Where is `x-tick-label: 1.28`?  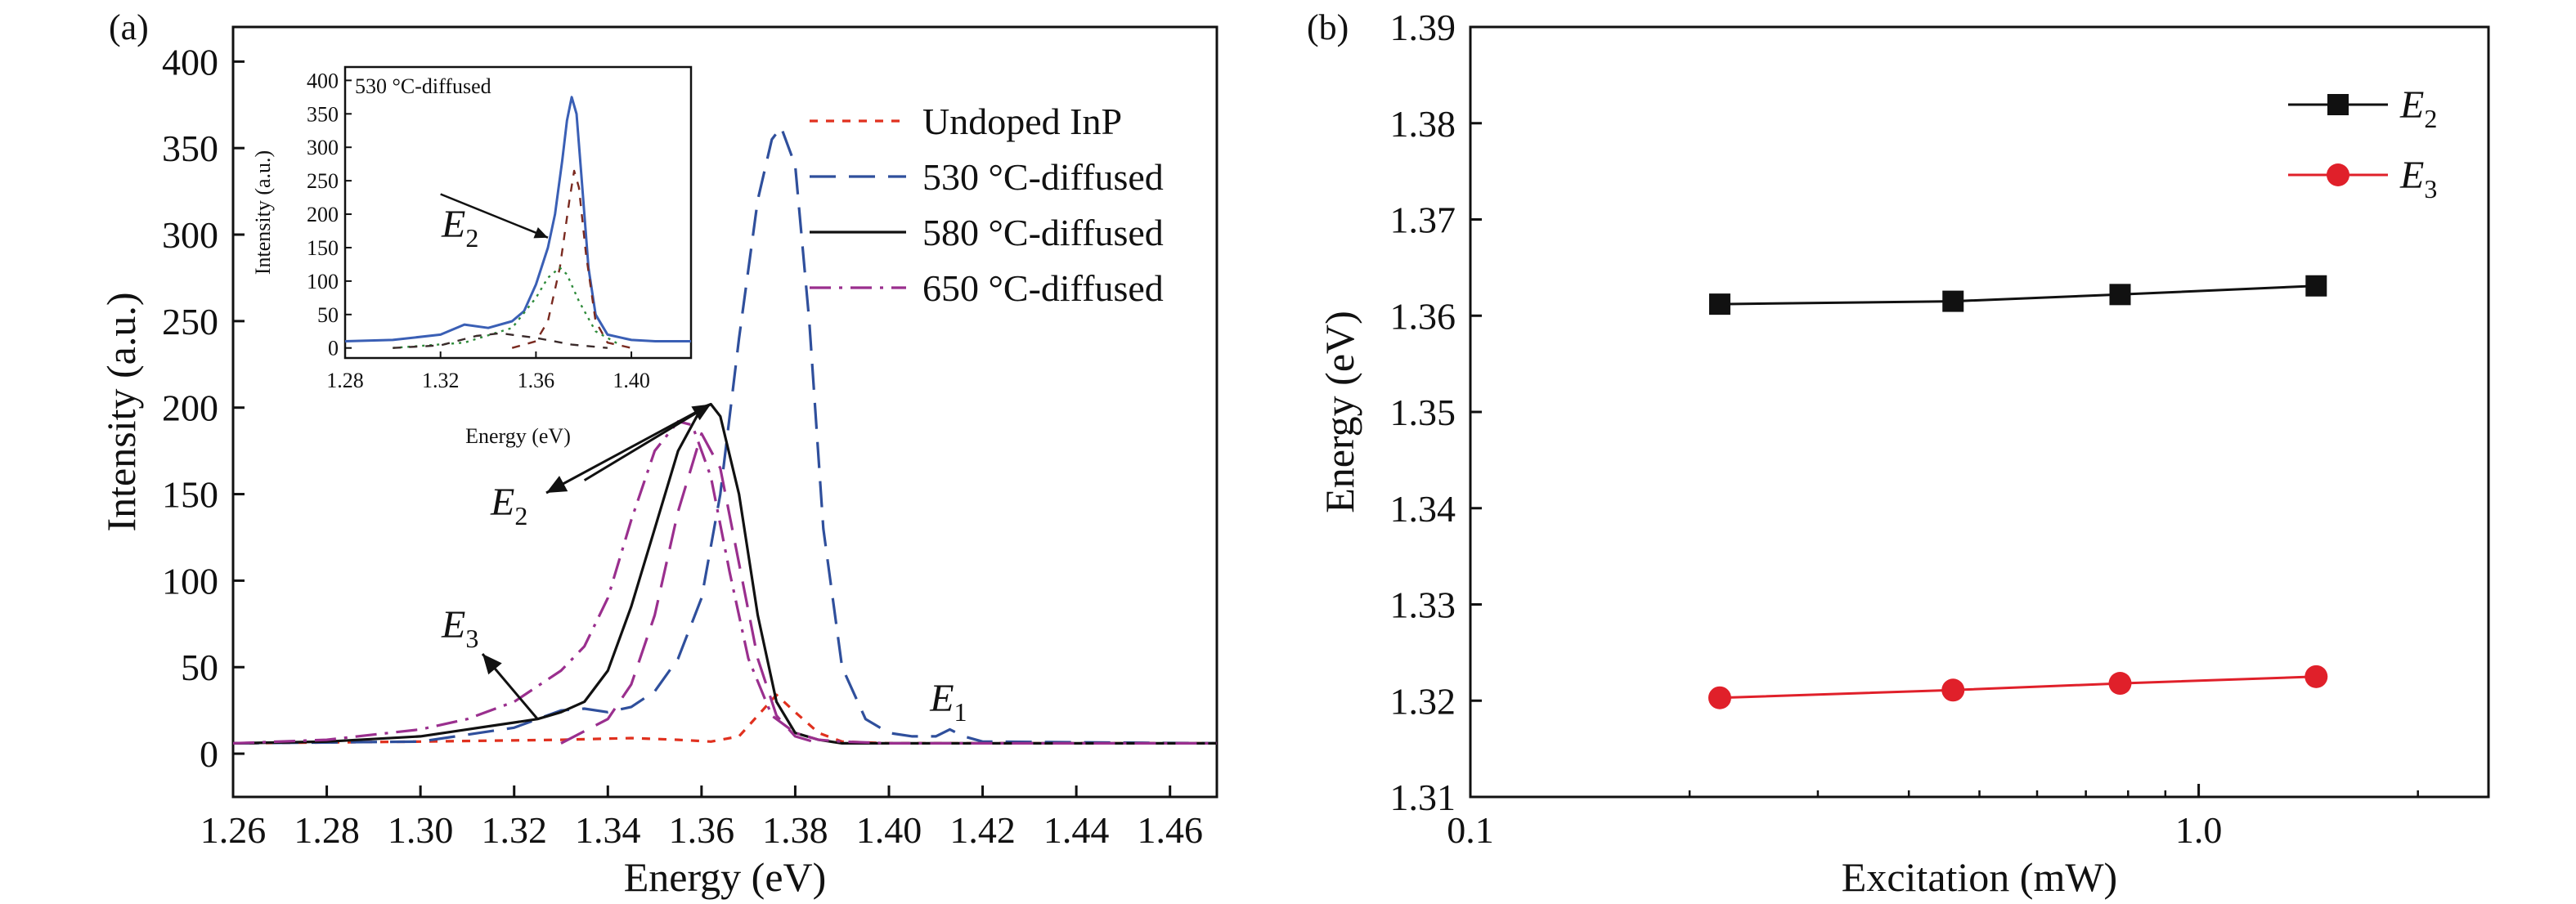
x-tick-label: 1.28 is located at coordinates (327, 830).